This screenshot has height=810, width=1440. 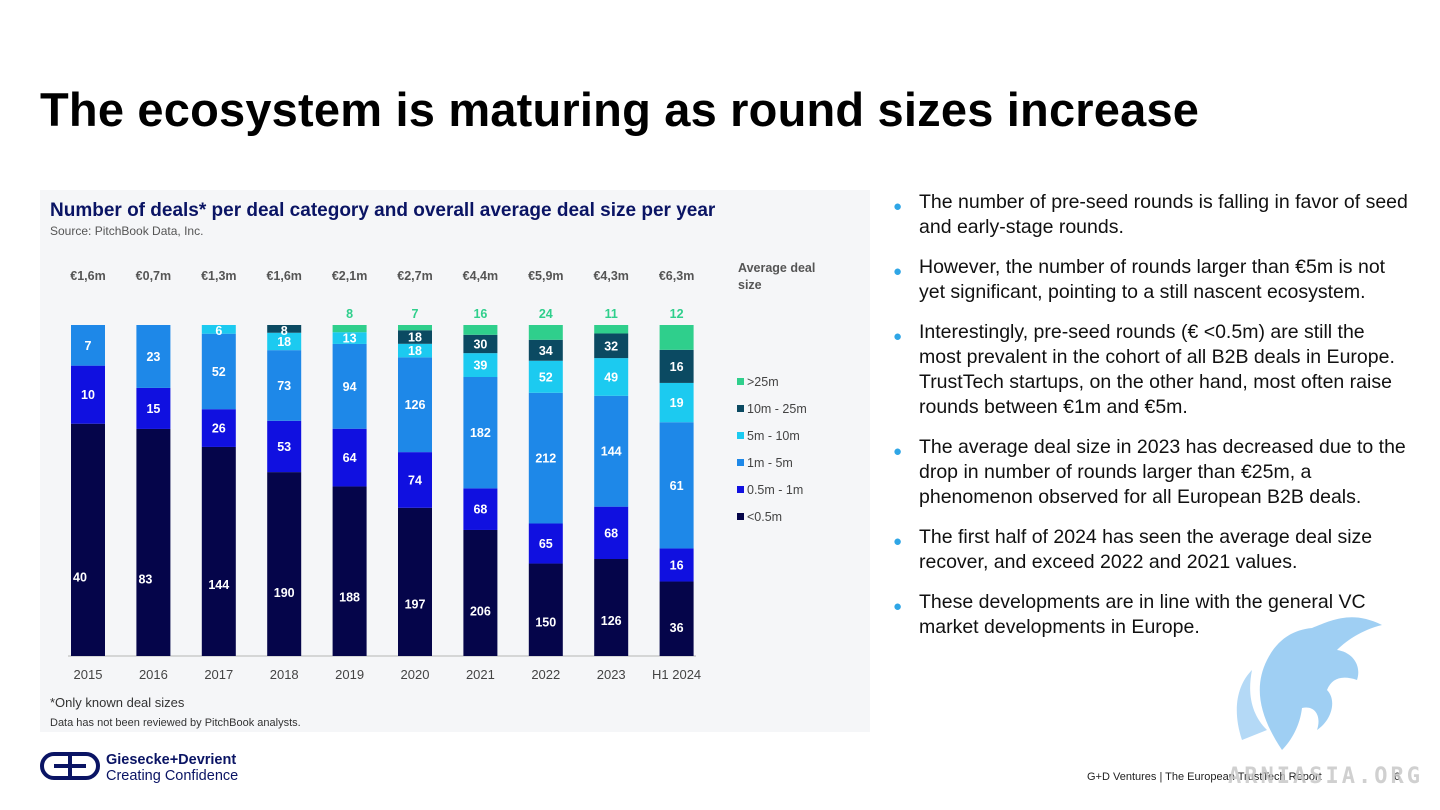 I want to click on avg-deal-size-label: €2,7m, so click(x=414, y=276).